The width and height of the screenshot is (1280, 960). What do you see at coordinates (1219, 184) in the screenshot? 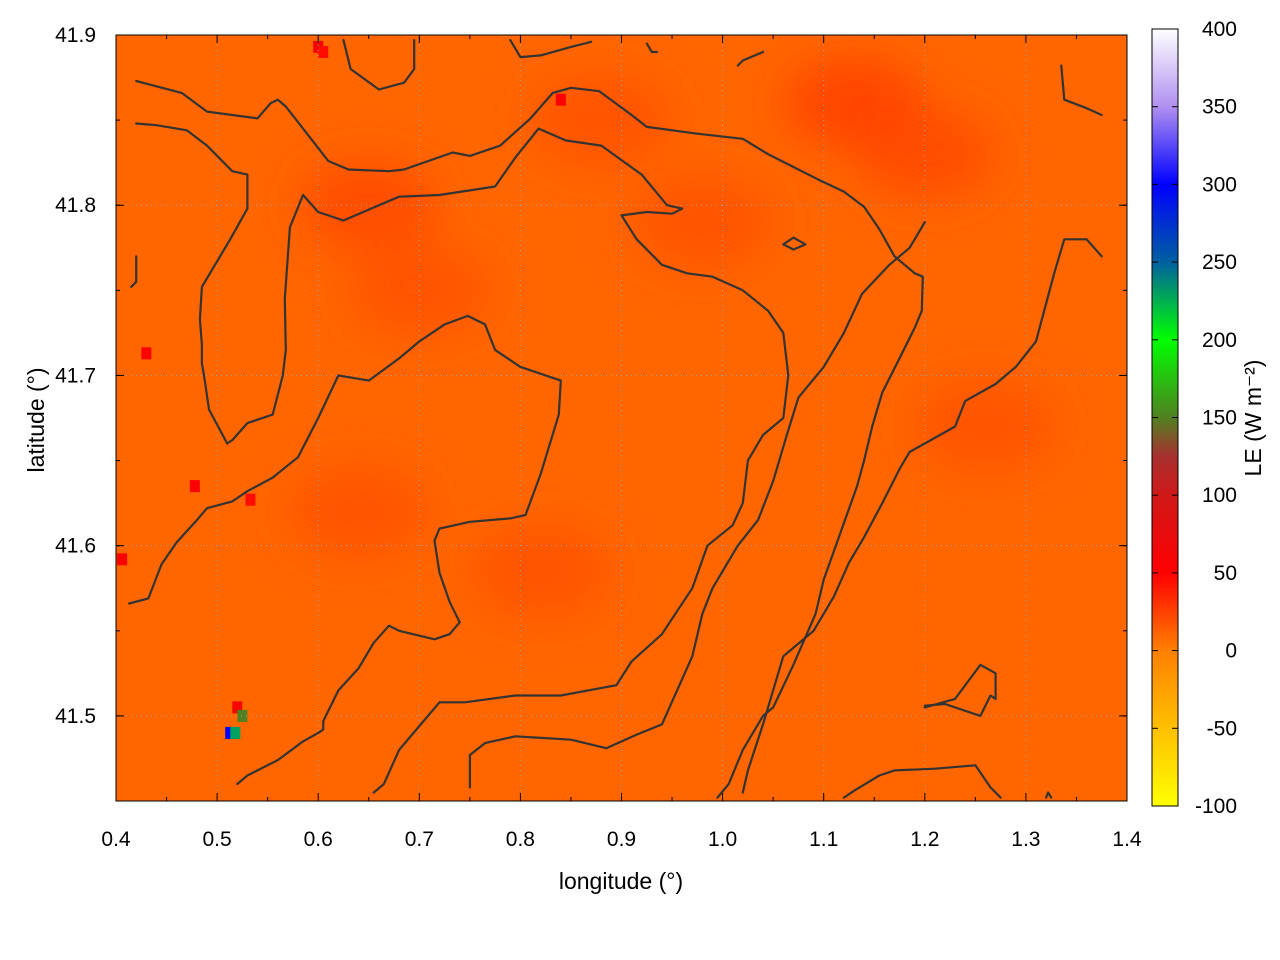
I see `colorbar-tick-label: 300` at bounding box center [1219, 184].